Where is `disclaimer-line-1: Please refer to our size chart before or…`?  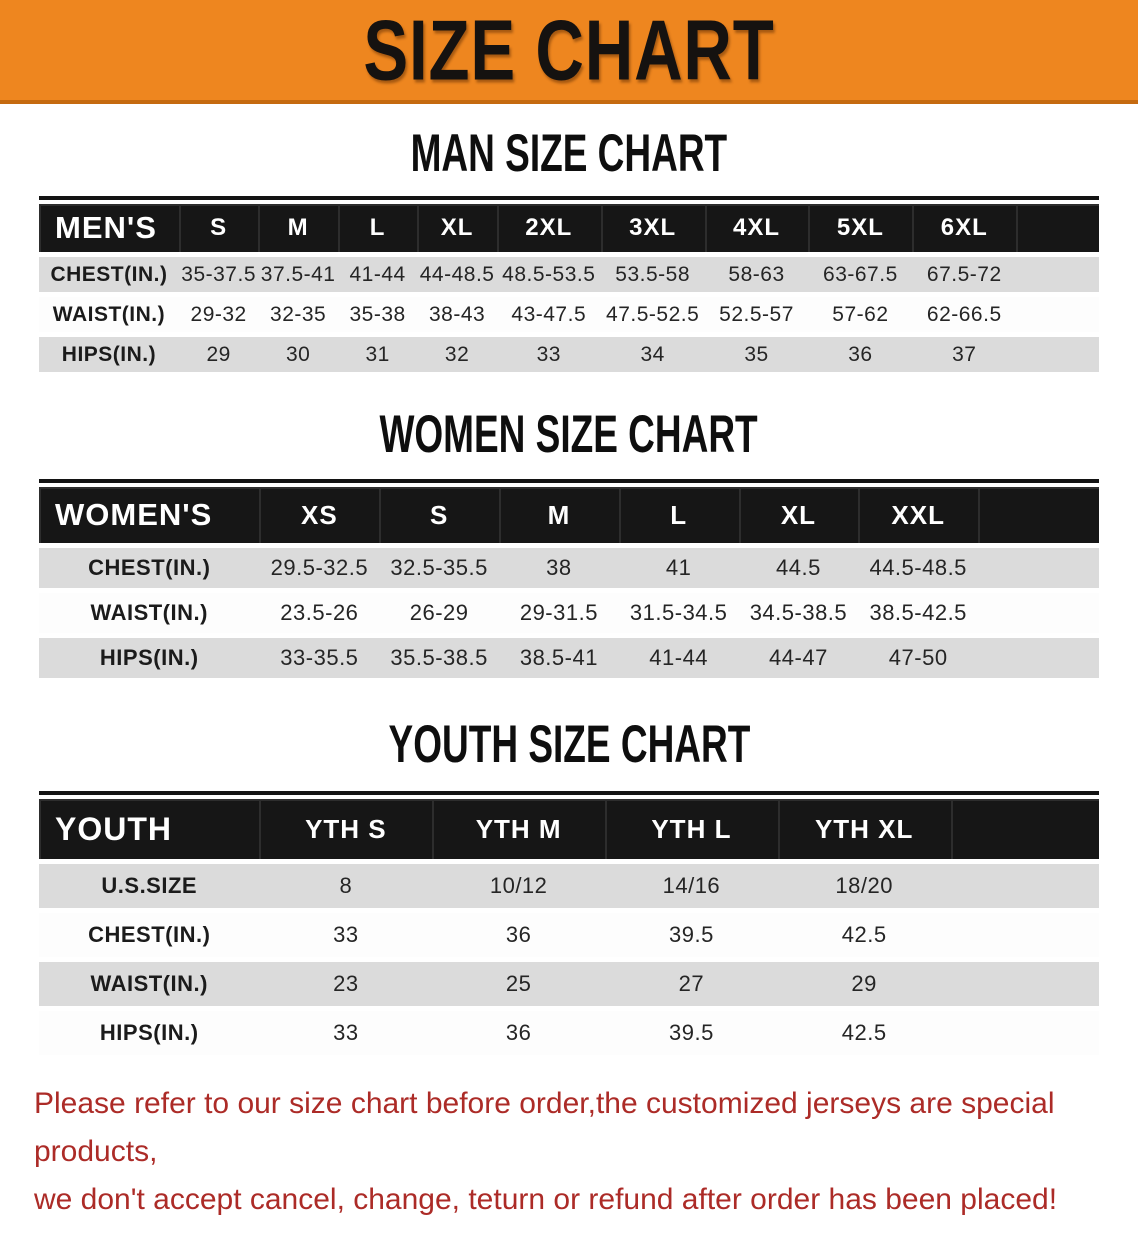 disclaimer-line-1: Please refer to our size chart before or… is located at coordinates (544, 1127).